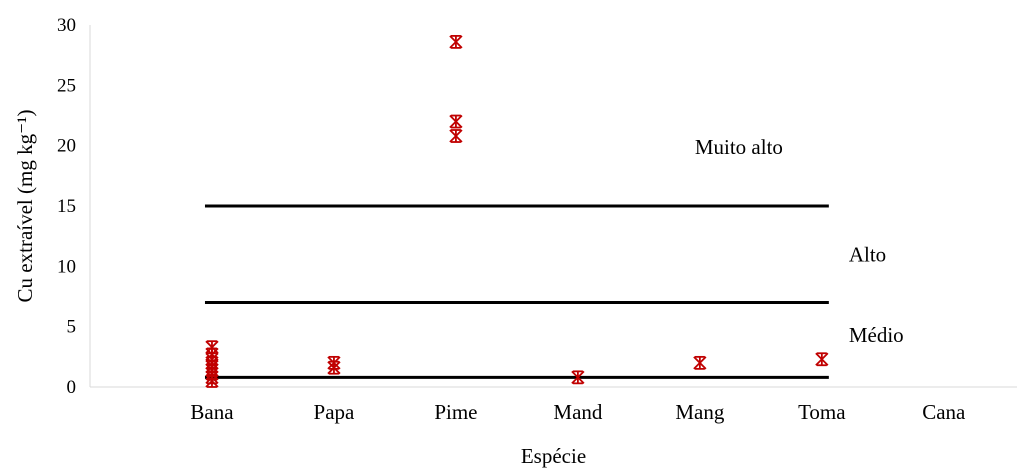 Image resolution: width=1025 pixels, height=470 pixels. I want to click on y-tick-label: 15, so click(66, 206).